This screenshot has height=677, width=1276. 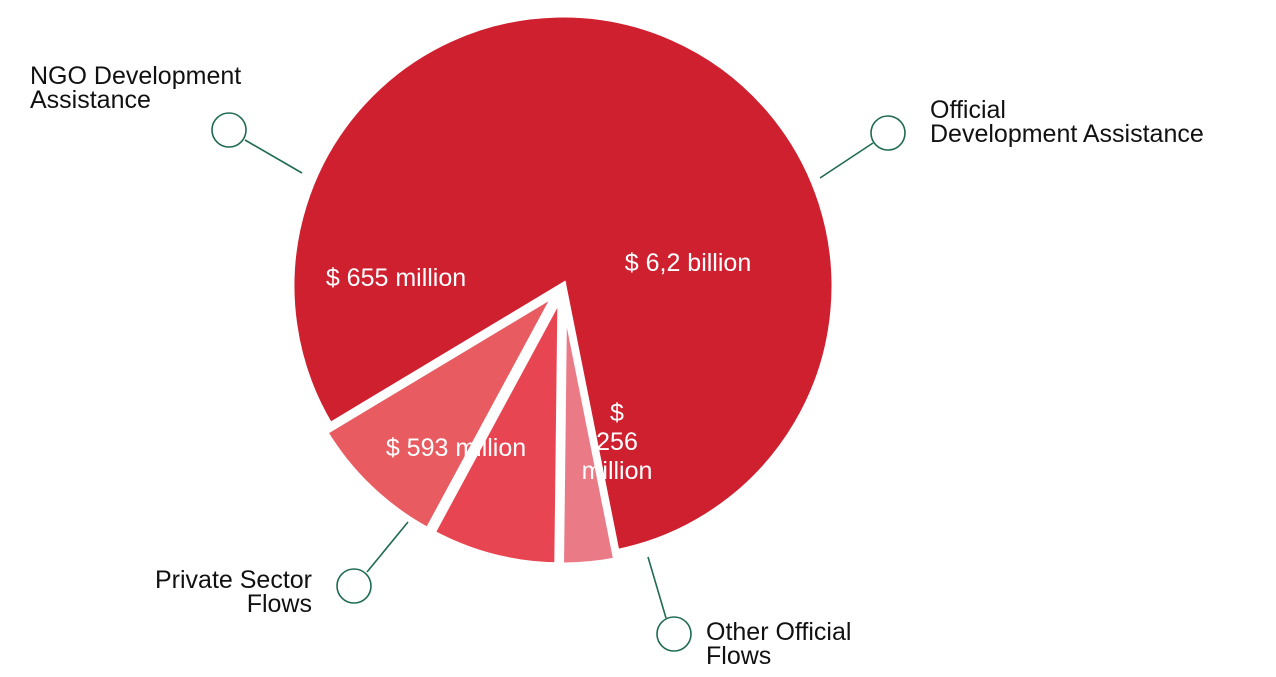 I want to click on slice-name-label: Private Sector, so click(x=233, y=580).